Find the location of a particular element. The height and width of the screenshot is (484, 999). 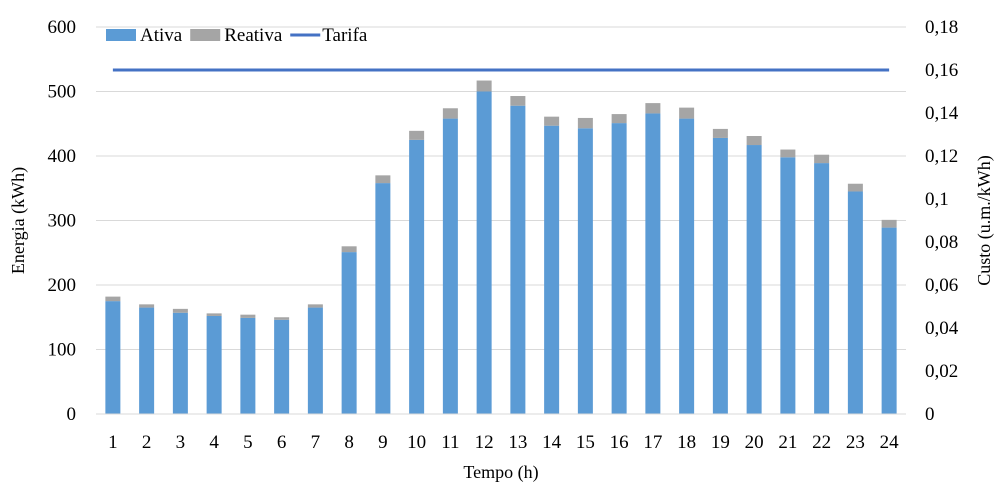

x-tick-label: 3 is located at coordinates (181, 442).